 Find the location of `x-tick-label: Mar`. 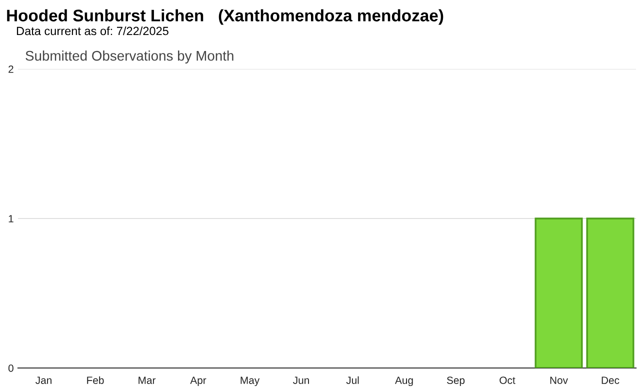

x-tick-label: Mar is located at coordinates (147, 380).